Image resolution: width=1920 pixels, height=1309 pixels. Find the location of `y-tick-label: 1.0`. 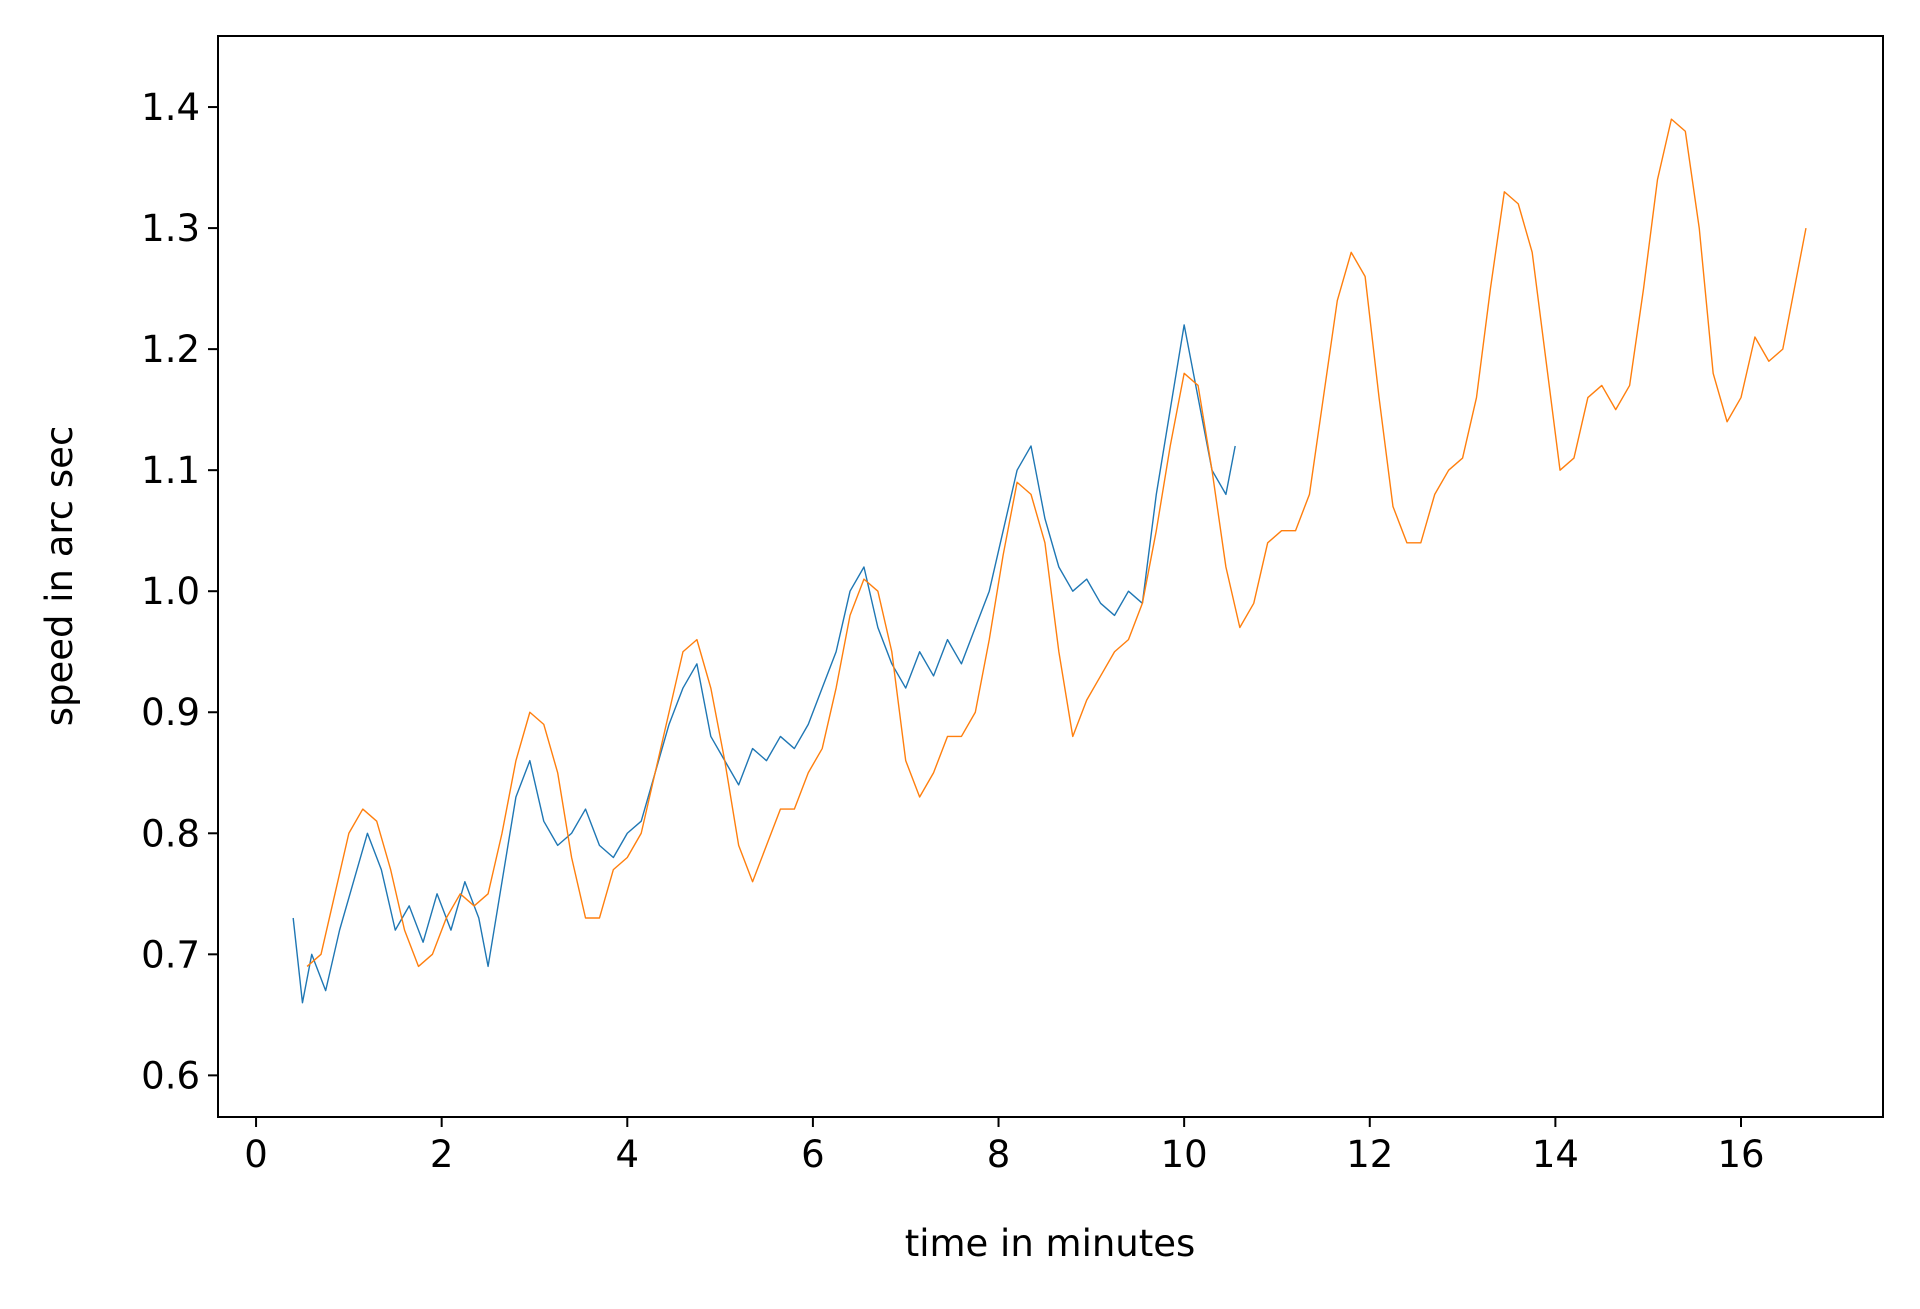

y-tick-label: 1.0 is located at coordinates (170, 591).